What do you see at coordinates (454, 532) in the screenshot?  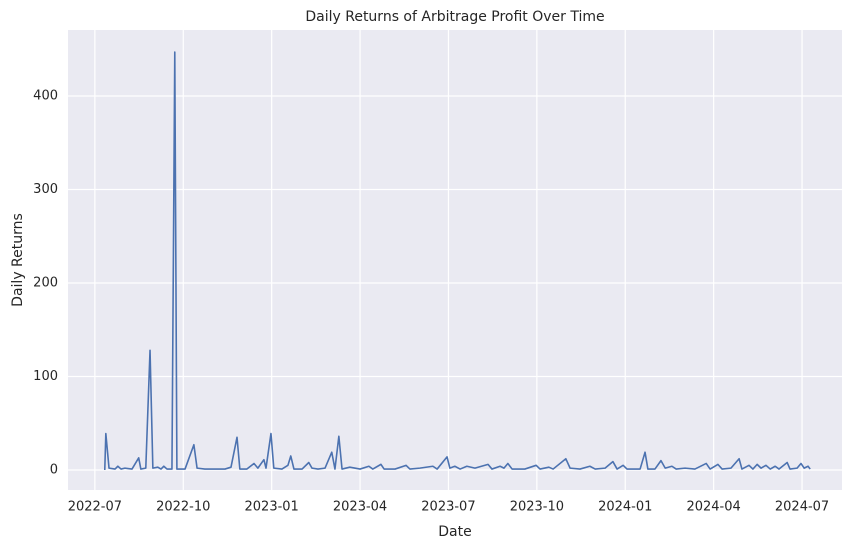 I see `x-axis-label: Date` at bounding box center [454, 532].